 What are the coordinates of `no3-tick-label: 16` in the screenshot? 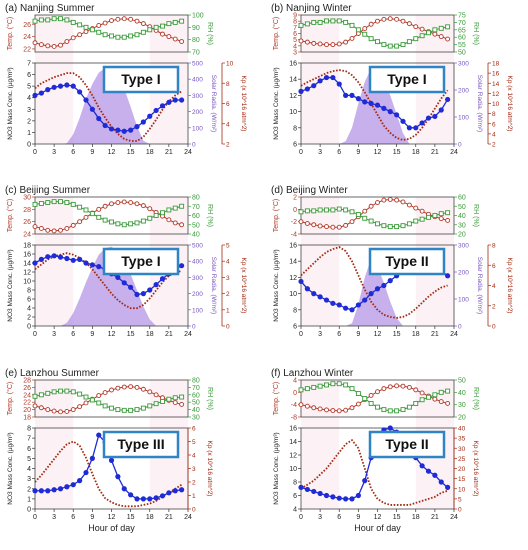 It's located at (293, 64).